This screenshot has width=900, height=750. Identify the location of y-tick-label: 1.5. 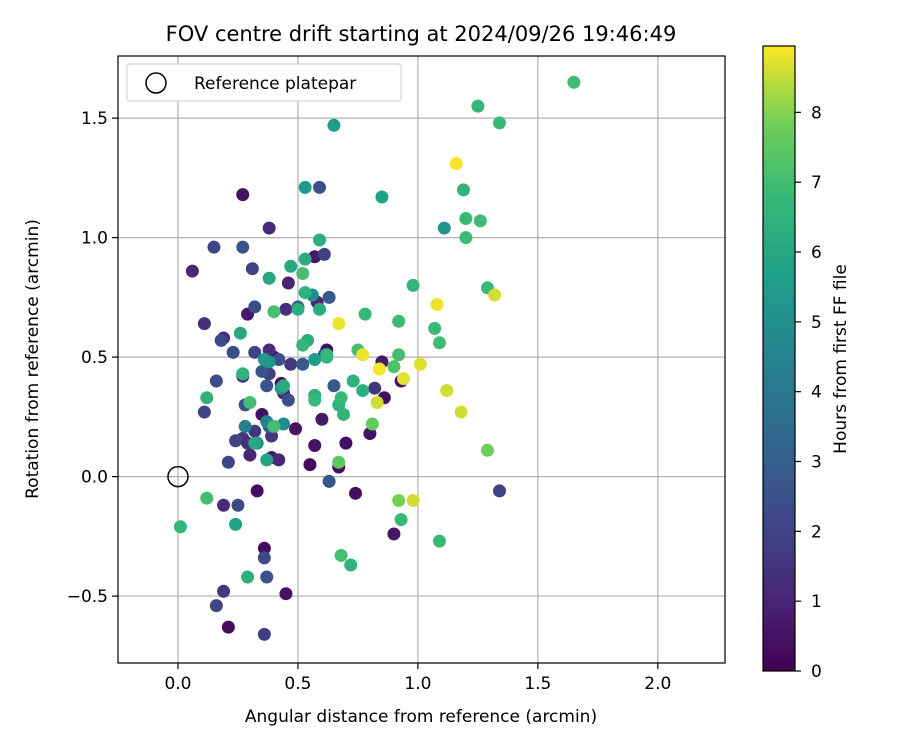
(94, 119).